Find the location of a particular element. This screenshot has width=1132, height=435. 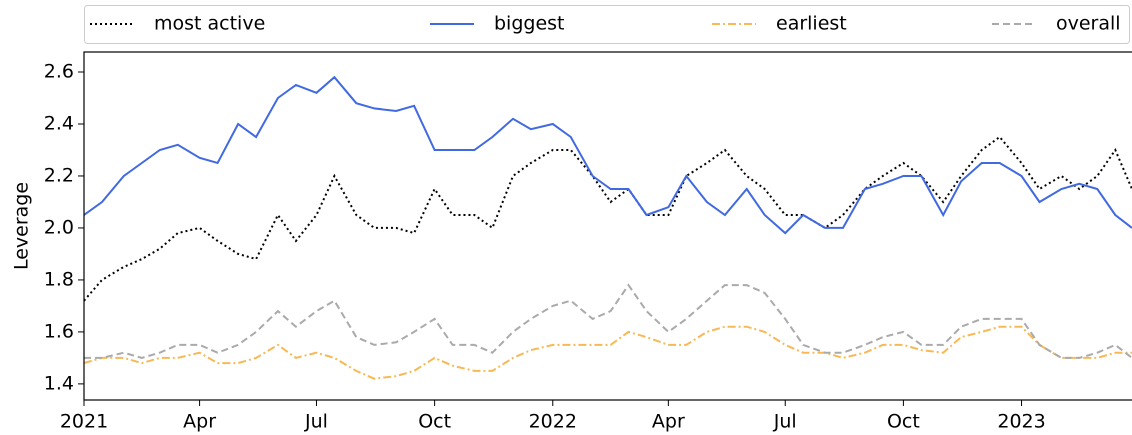

legend-label: most active is located at coordinates (209, 24).